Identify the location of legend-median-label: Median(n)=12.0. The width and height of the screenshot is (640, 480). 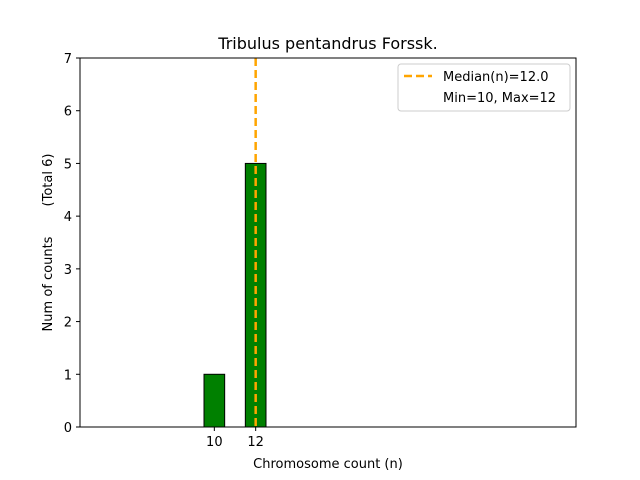
(496, 77).